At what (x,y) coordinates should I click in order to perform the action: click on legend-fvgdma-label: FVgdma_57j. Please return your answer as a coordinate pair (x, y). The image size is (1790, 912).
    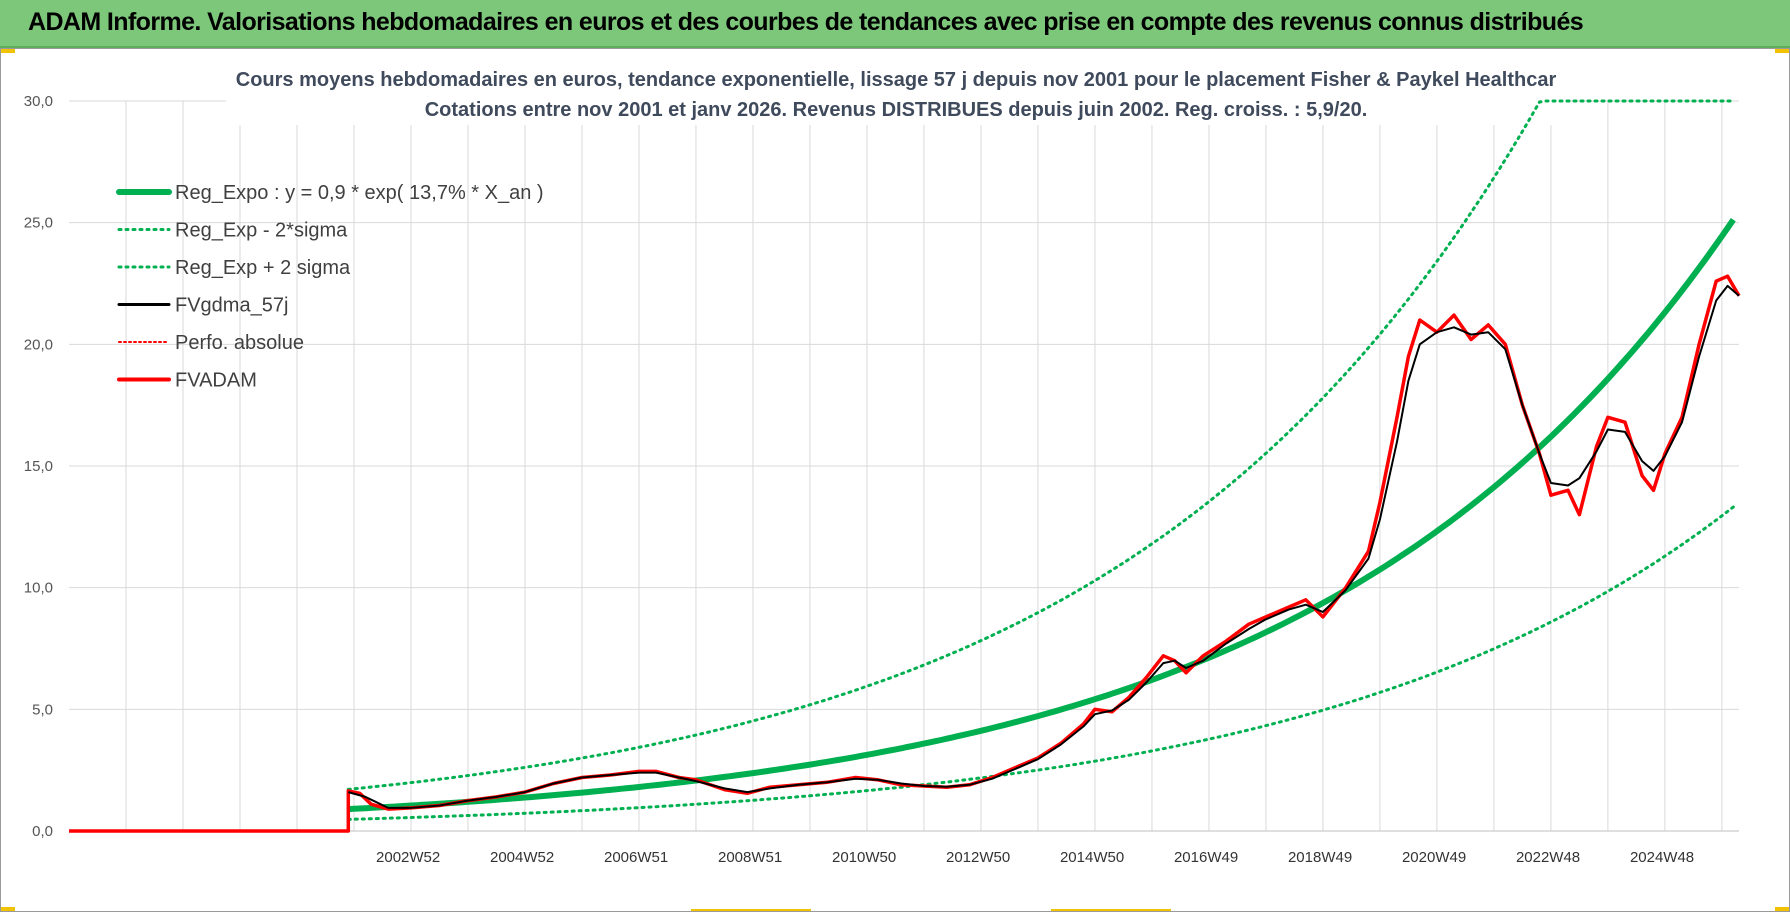
    Looking at the image, I should click on (231, 306).